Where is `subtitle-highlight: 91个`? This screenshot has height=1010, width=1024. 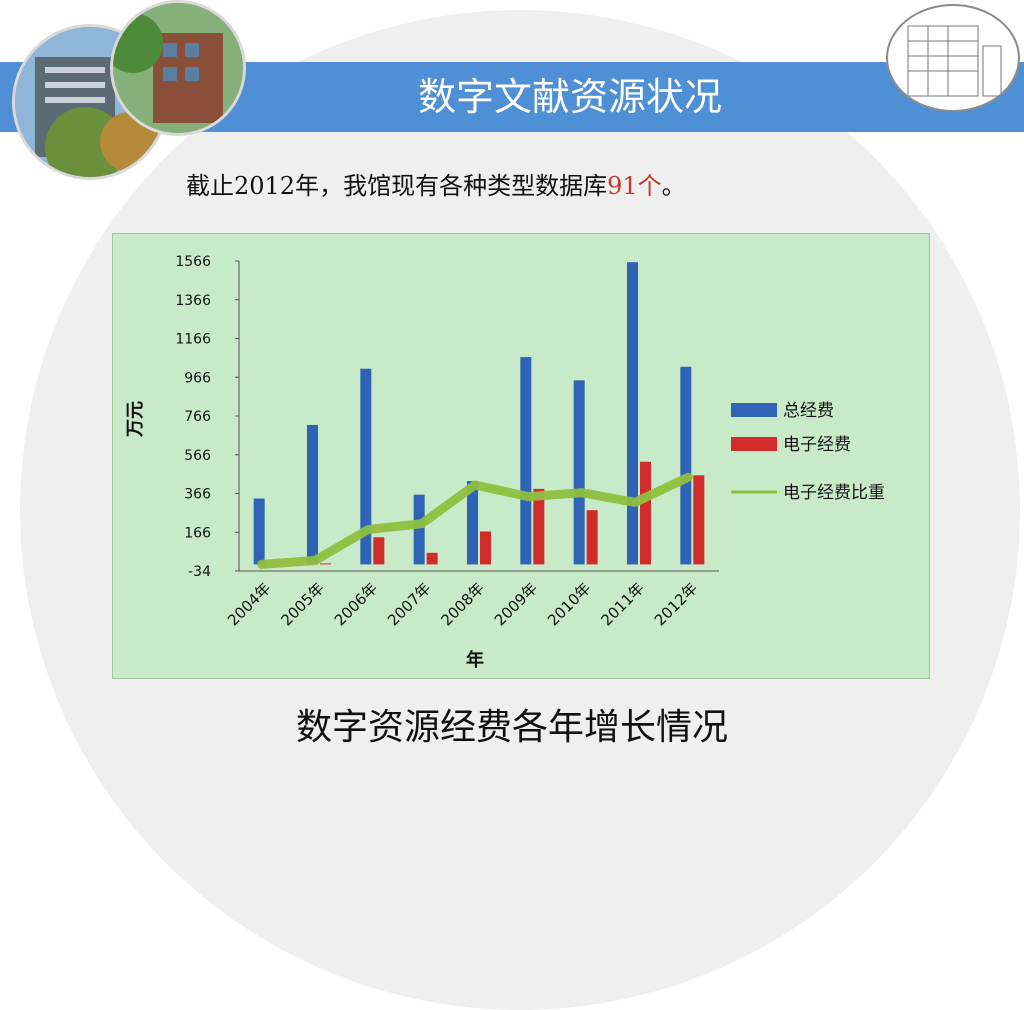
subtitle-highlight: 91个 is located at coordinates (634, 186).